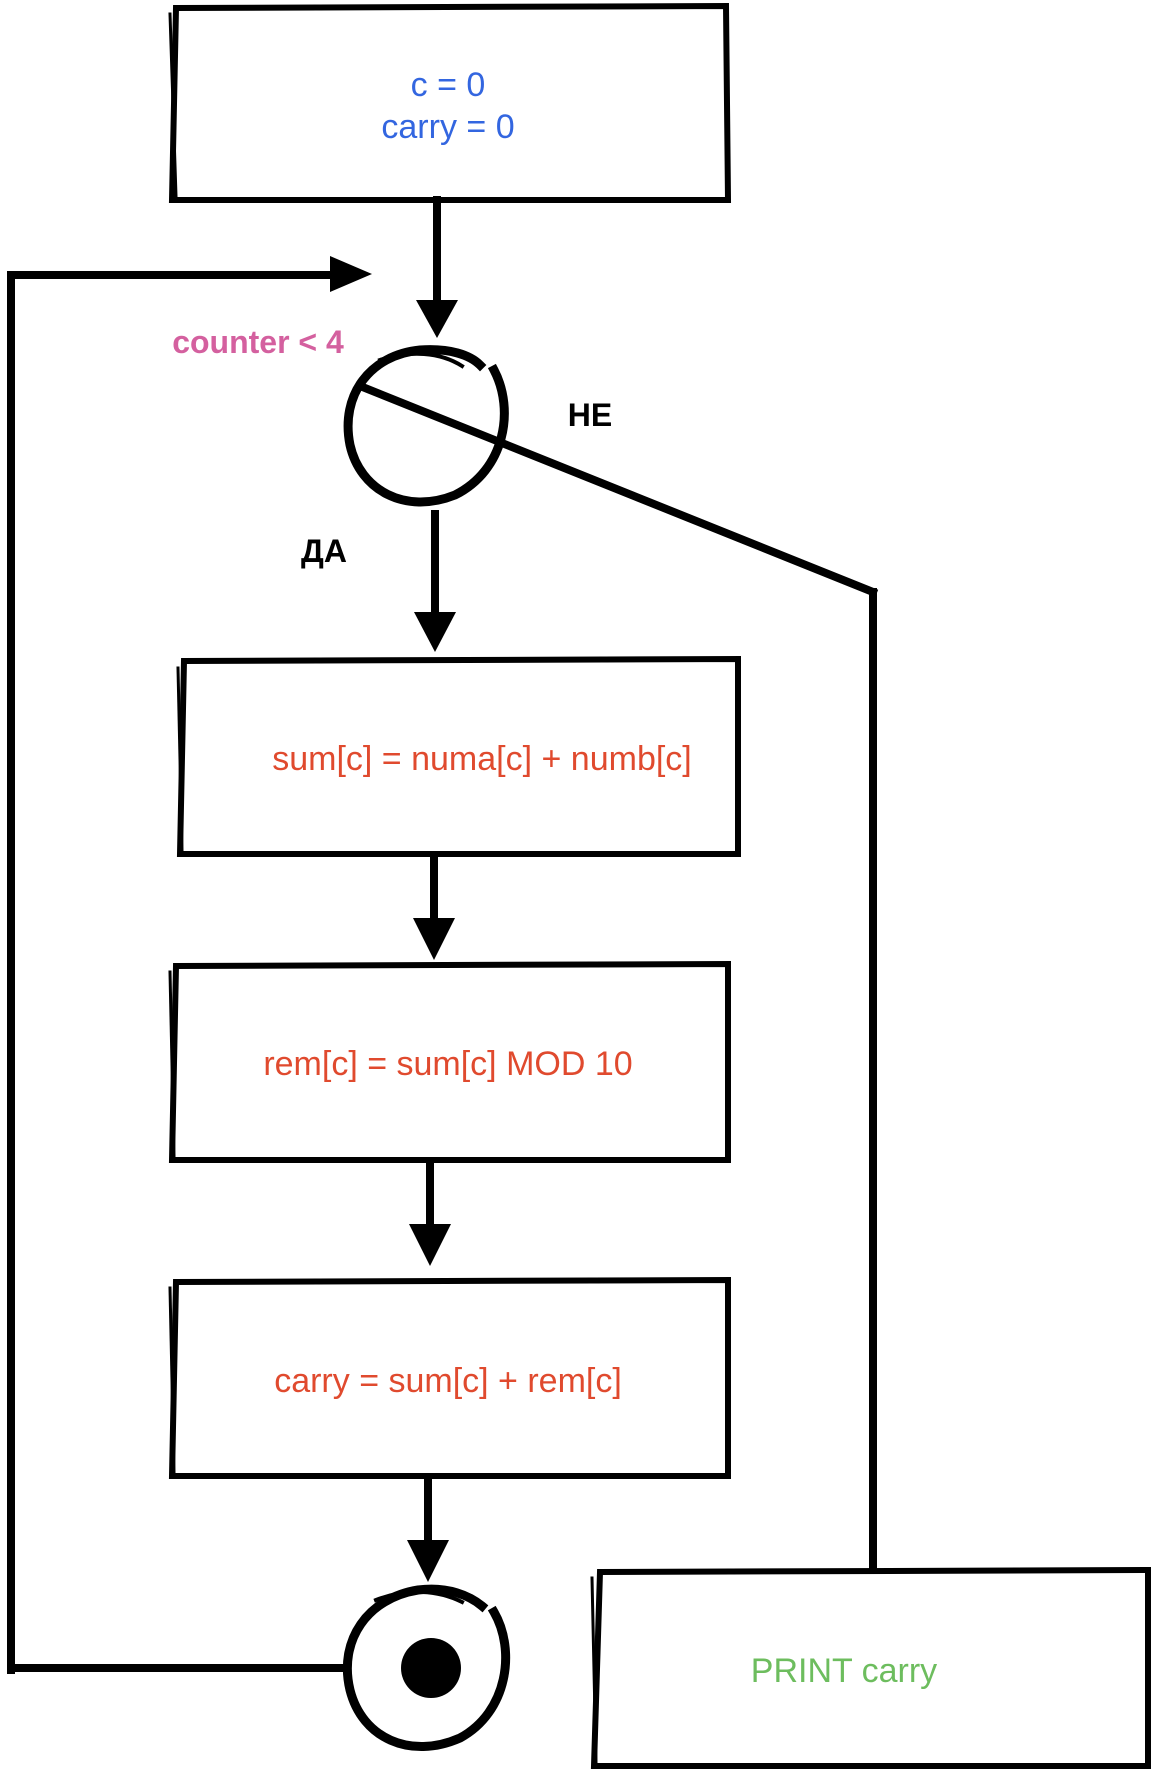 Image resolution: width=1152 pixels, height=1774 pixels. Describe the element at coordinates (324, 551) in the screenshot. I see `yes-label: ДА` at that location.